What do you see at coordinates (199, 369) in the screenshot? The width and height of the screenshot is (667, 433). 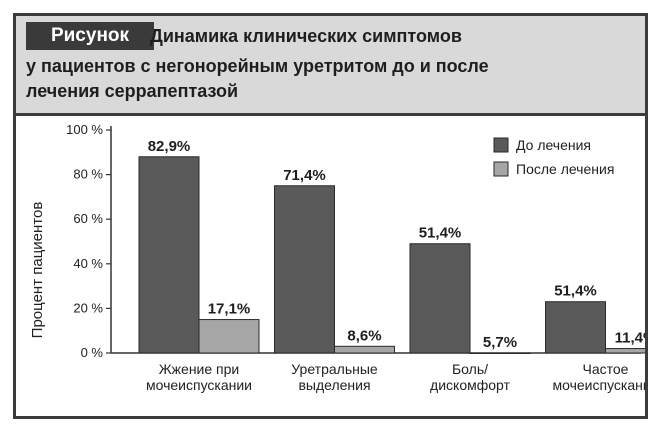 I see `category-label: Жжение при` at bounding box center [199, 369].